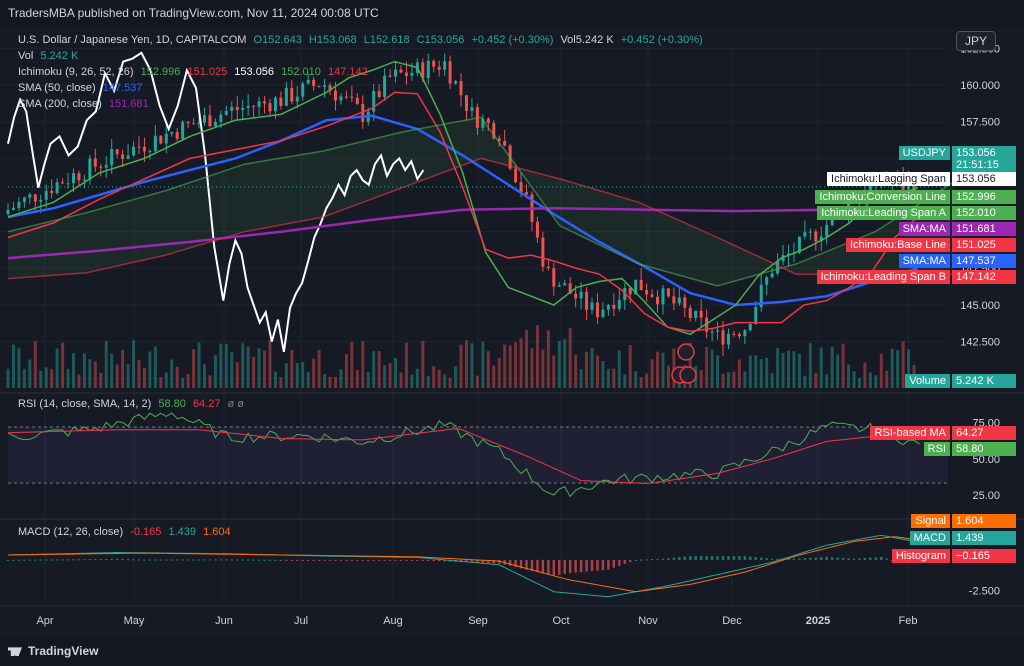  I want to click on price-label-text: Ichimoku:Base Line, so click(898, 245).